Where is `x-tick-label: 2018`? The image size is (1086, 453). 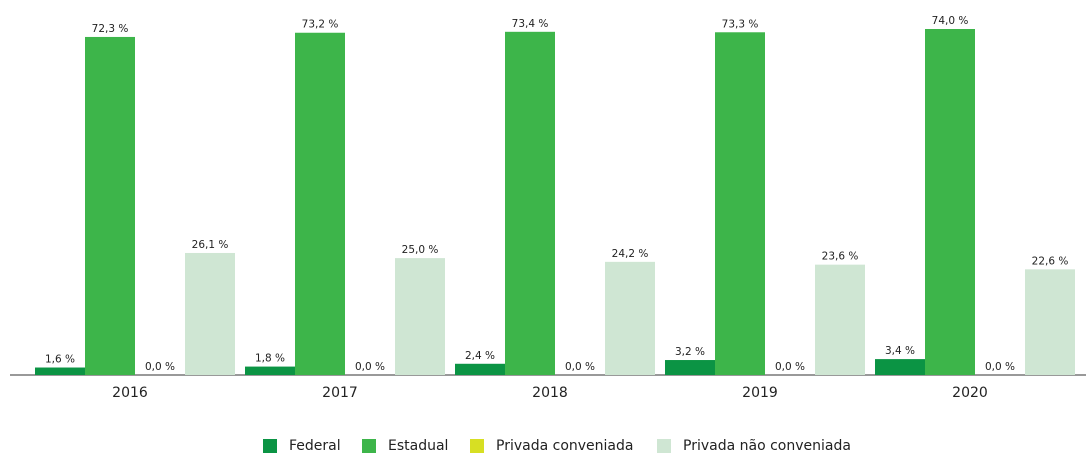
x-tick-label: 2018 is located at coordinates (550, 393).